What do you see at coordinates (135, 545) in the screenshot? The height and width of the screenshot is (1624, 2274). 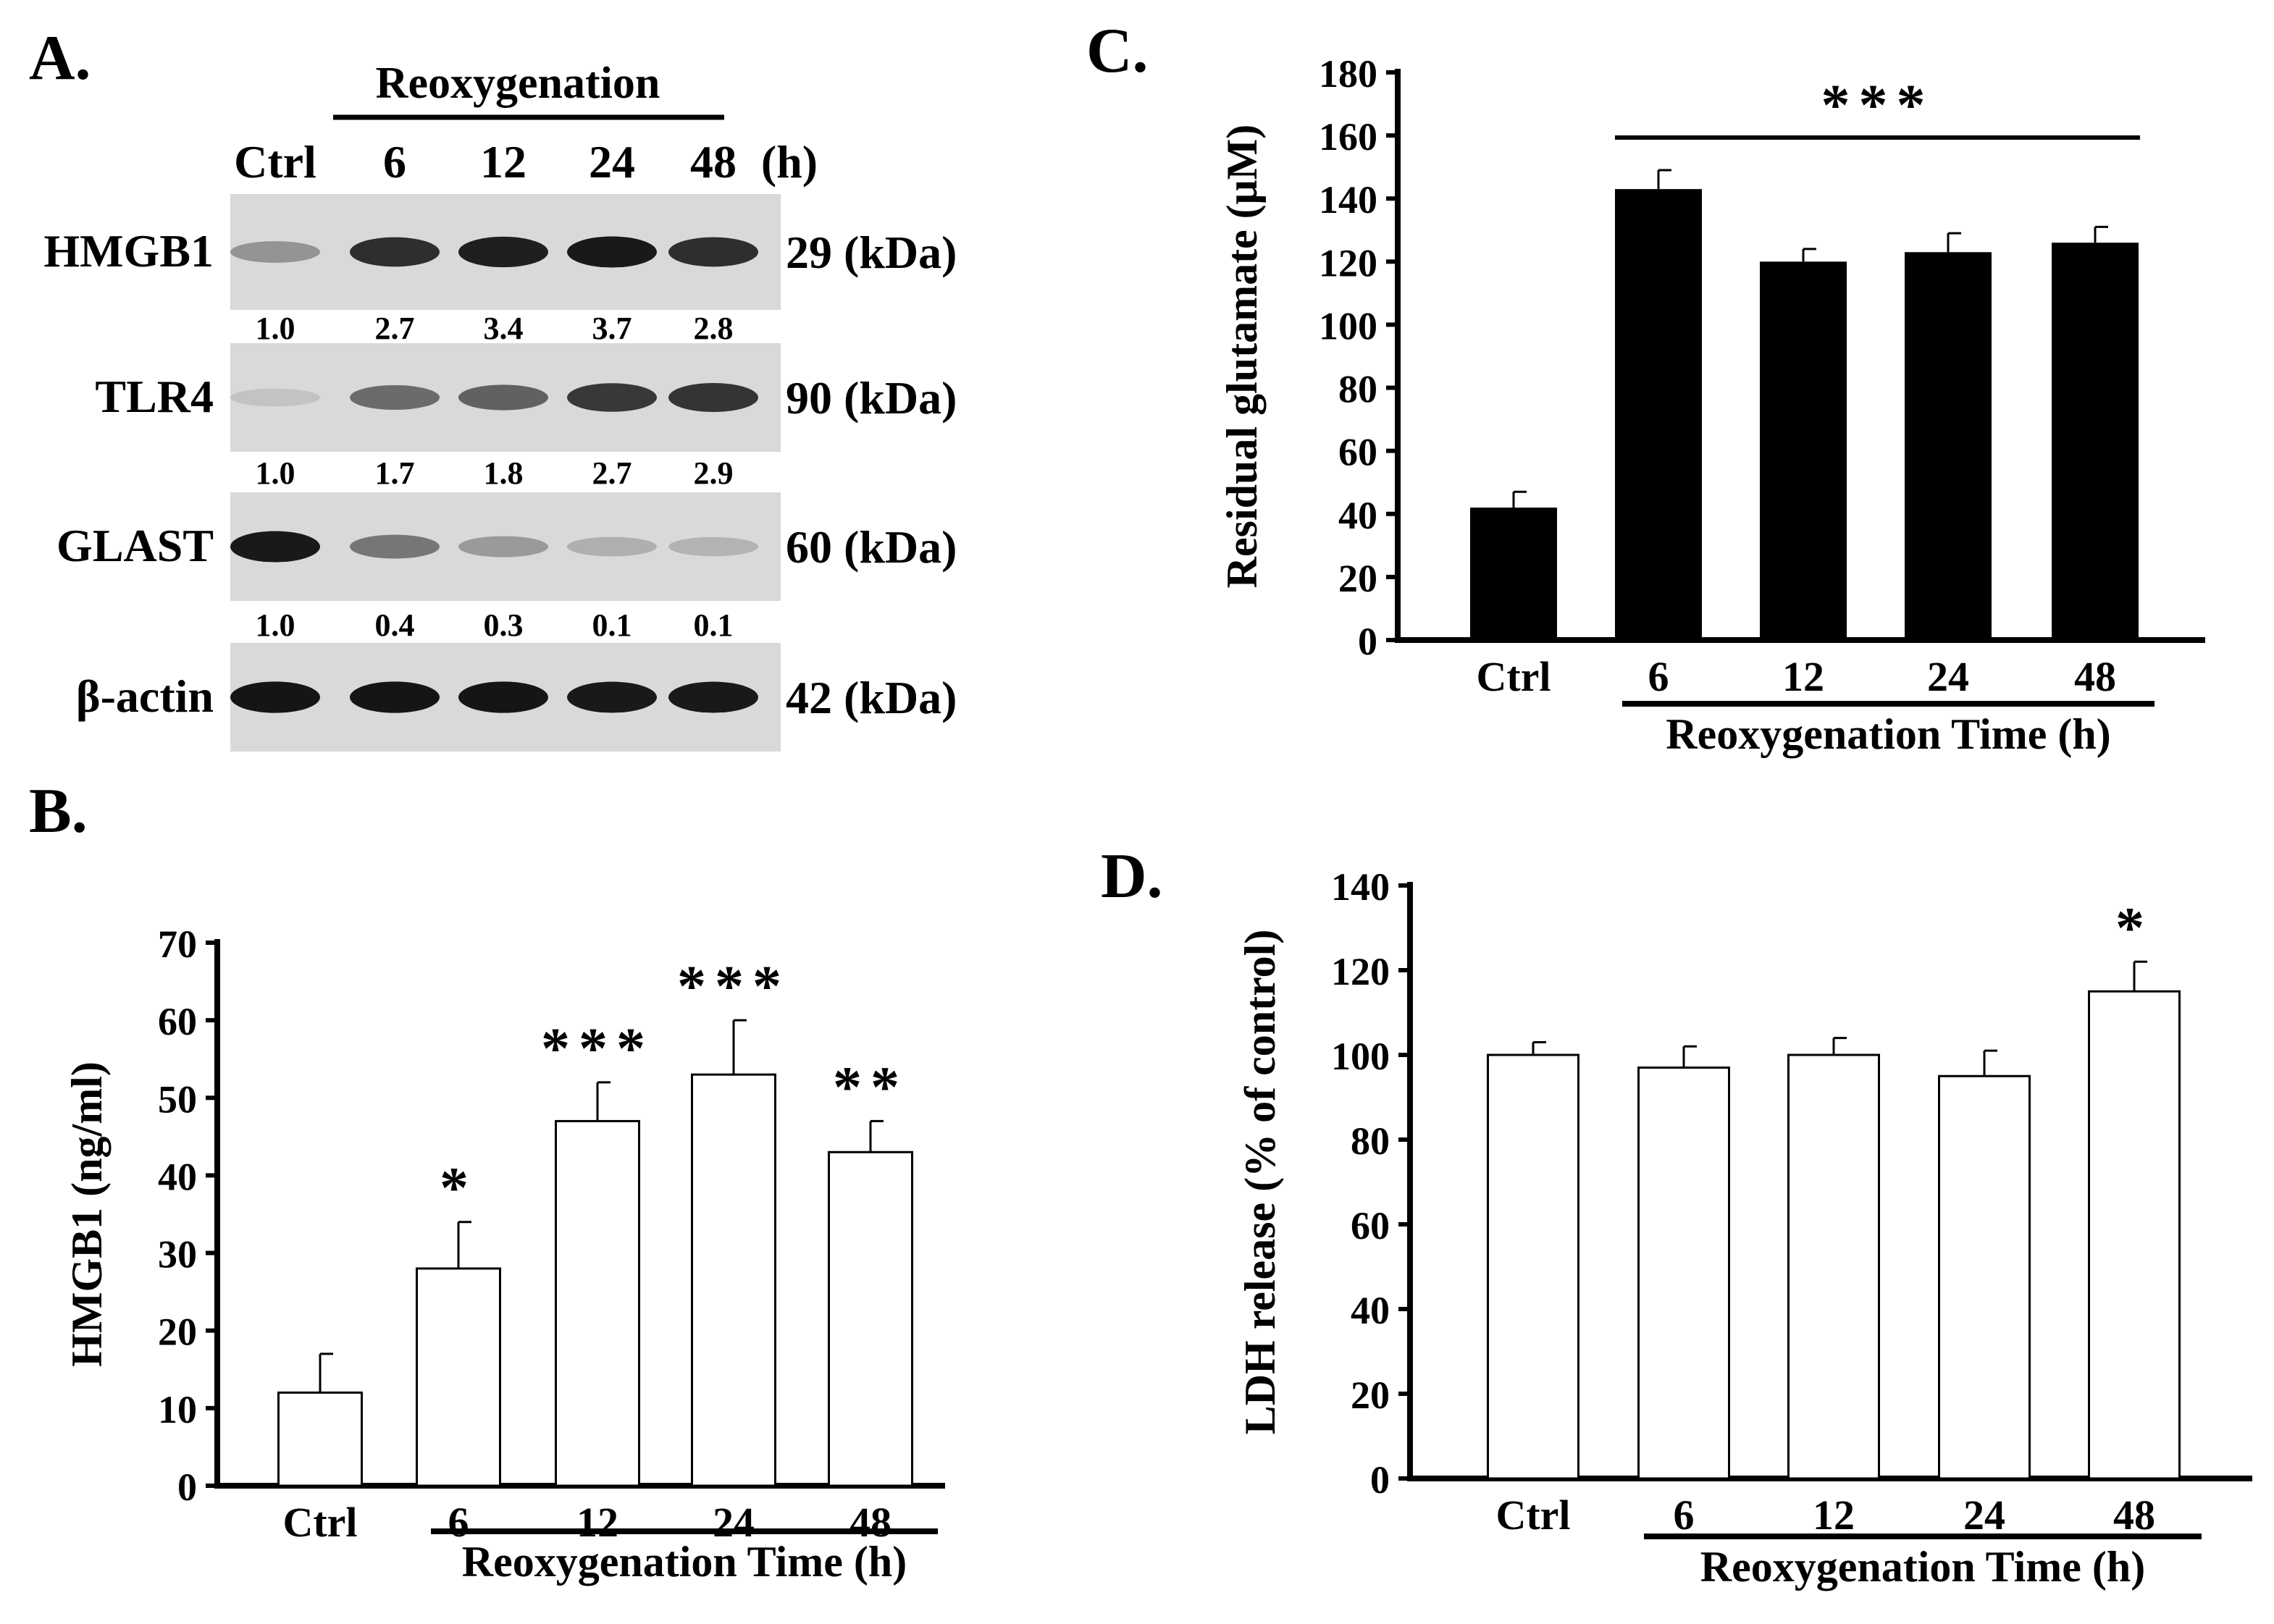 I see `blot-protein-label: GLAST` at bounding box center [135, 545].